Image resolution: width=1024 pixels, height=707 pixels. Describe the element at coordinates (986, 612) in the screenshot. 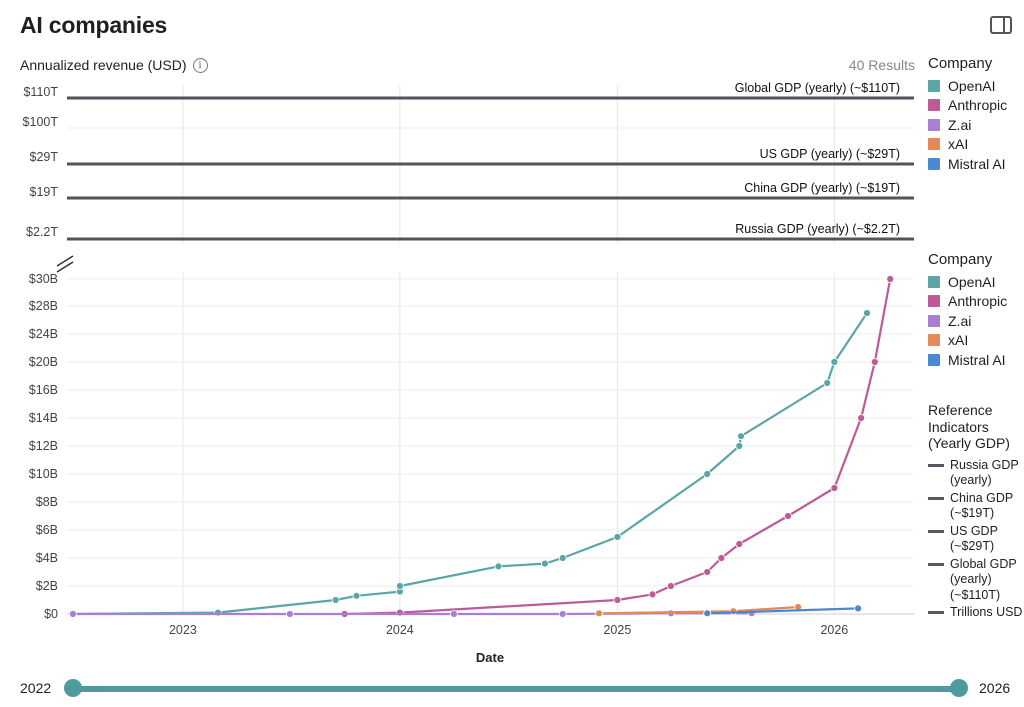

I see `reference-legend-label: Trillions USD` at that location.